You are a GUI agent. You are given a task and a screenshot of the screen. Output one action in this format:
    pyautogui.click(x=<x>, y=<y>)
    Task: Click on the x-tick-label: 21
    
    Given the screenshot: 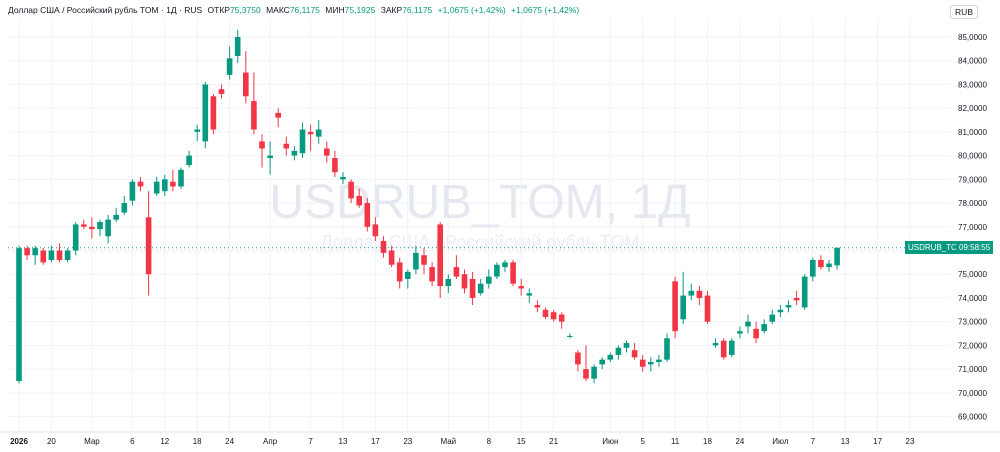 What is the action you would take?
    pyautogui.click(x=553, y=441)
    